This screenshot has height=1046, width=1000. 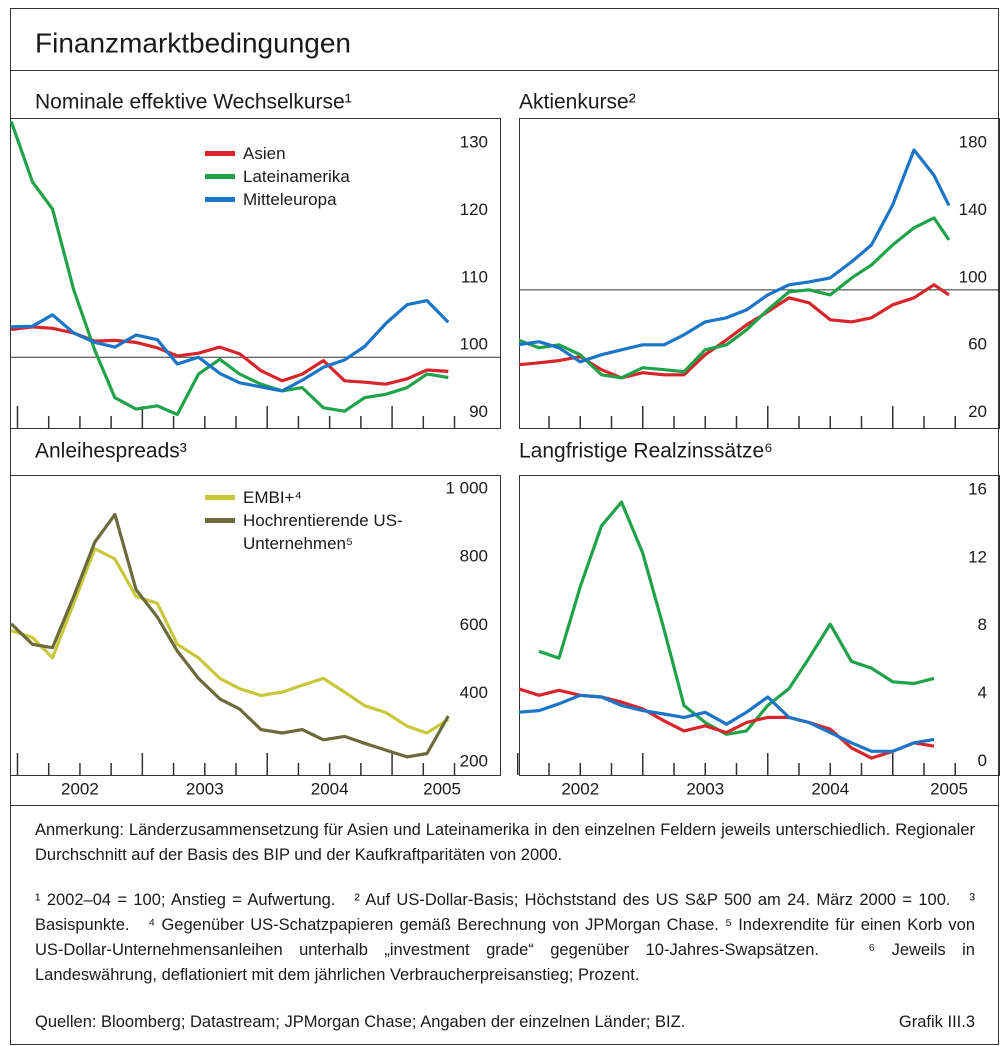 What do you see at coordinates (936, 1022) in the screenshot?
I see `chart-label: Grafik III.3` at bounding box center [936, 1022].